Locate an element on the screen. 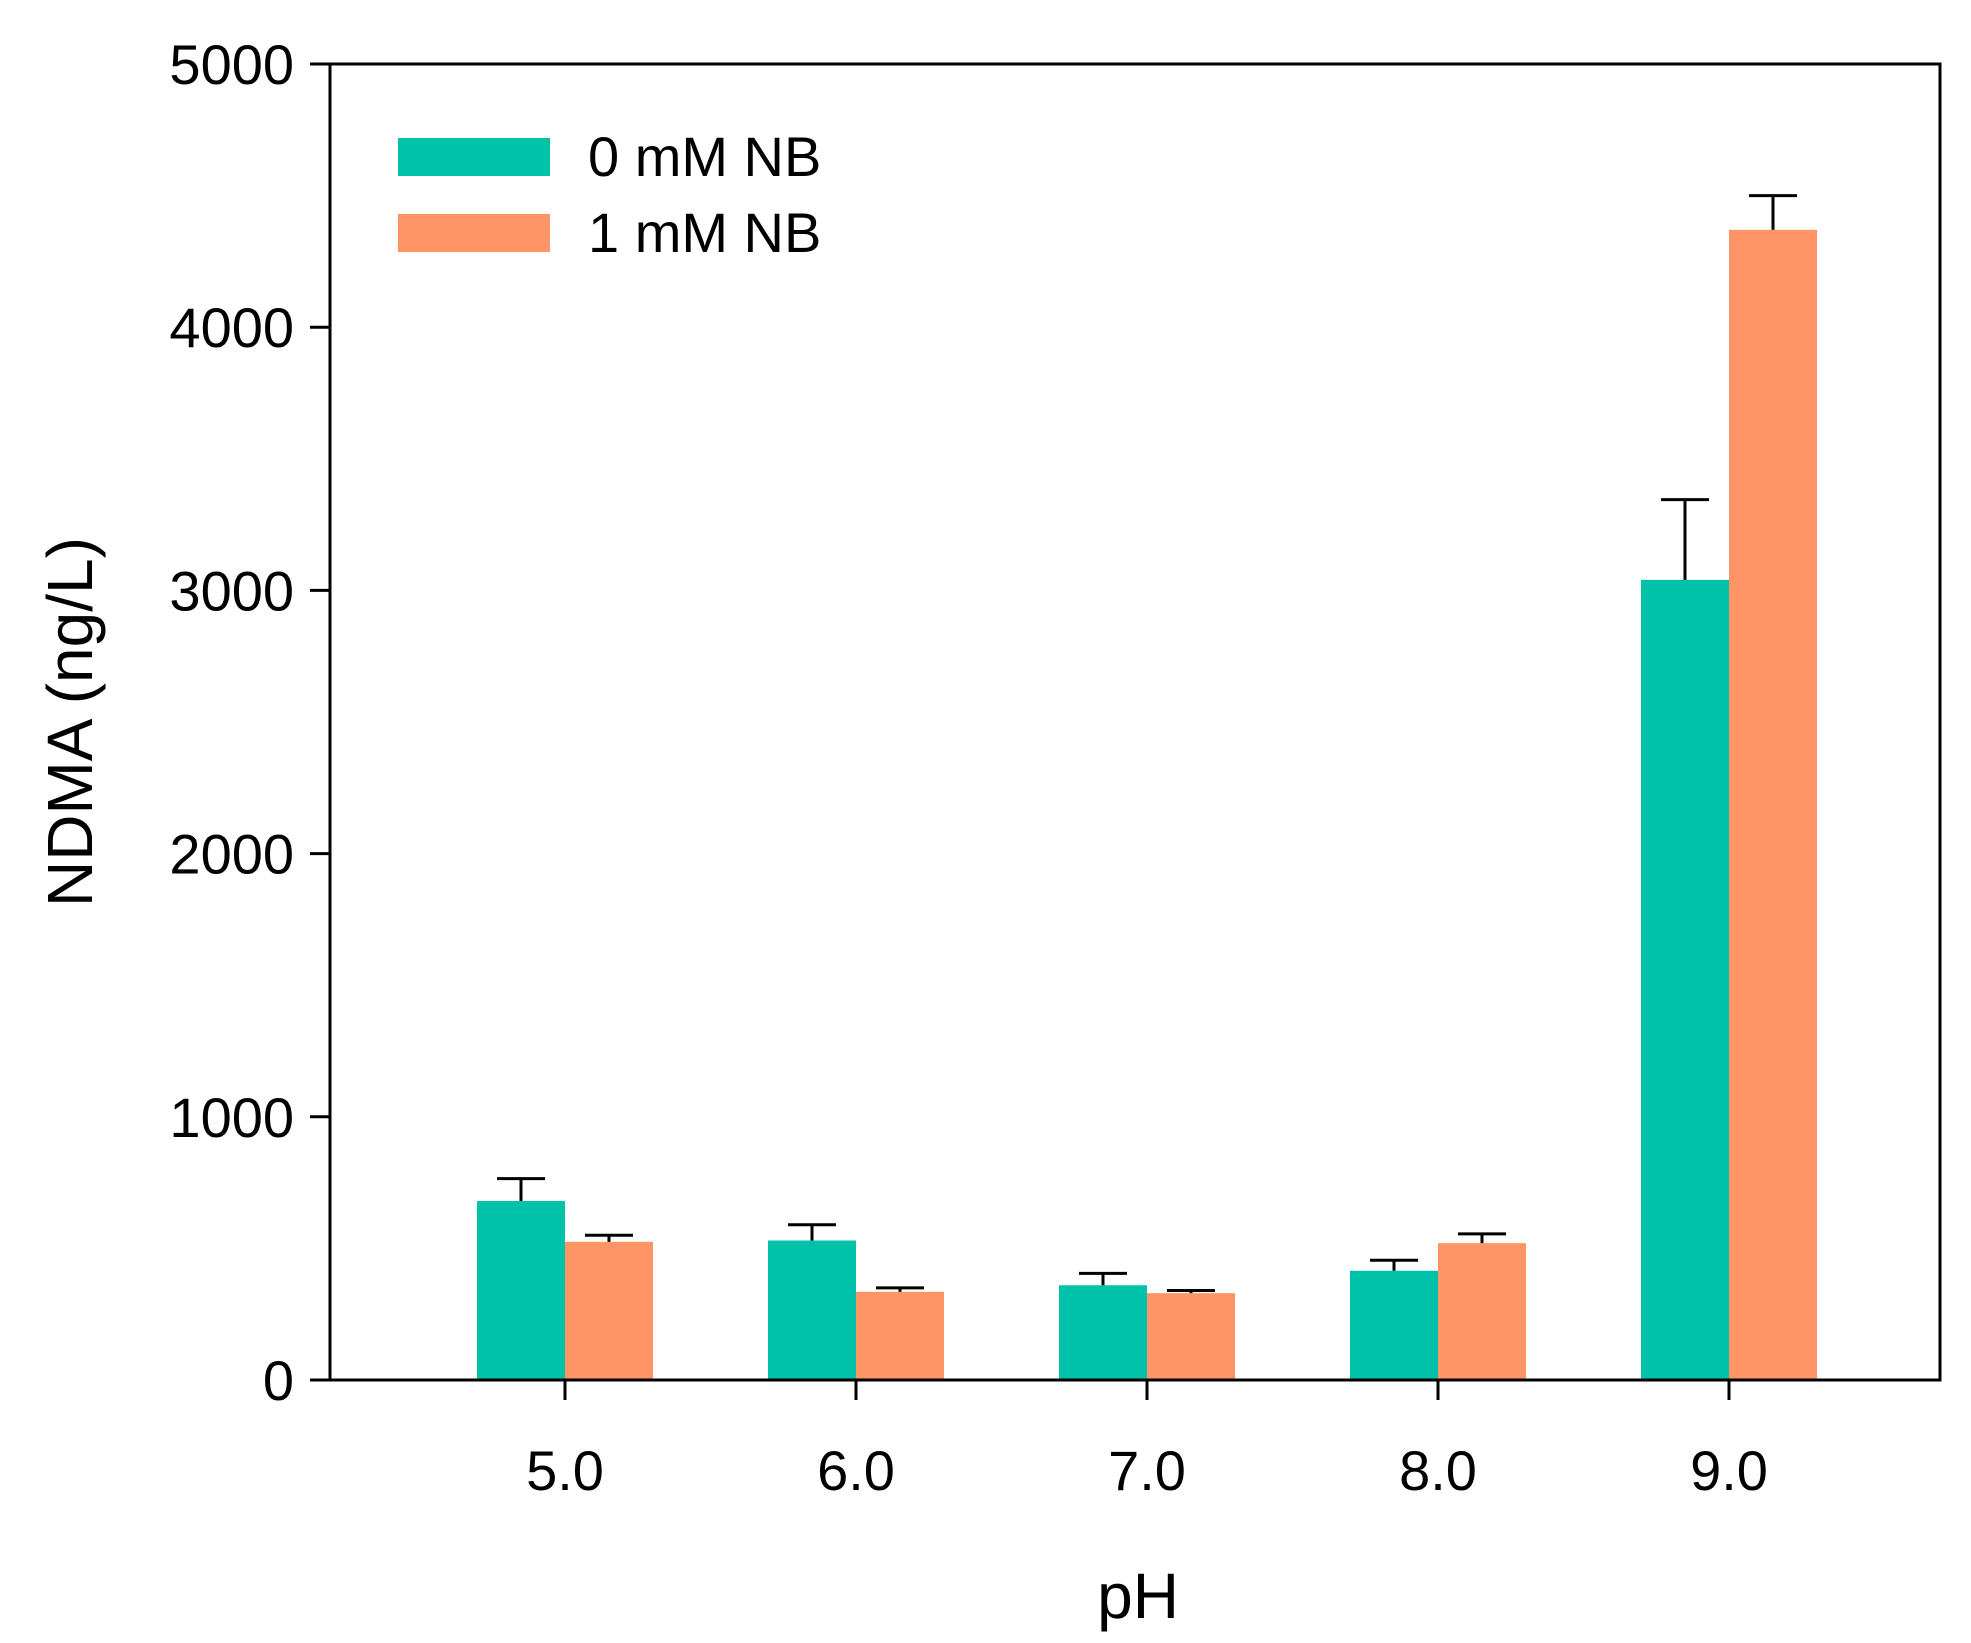  y-tick-label-4000: 4000 is located at coordinates (231, 327).